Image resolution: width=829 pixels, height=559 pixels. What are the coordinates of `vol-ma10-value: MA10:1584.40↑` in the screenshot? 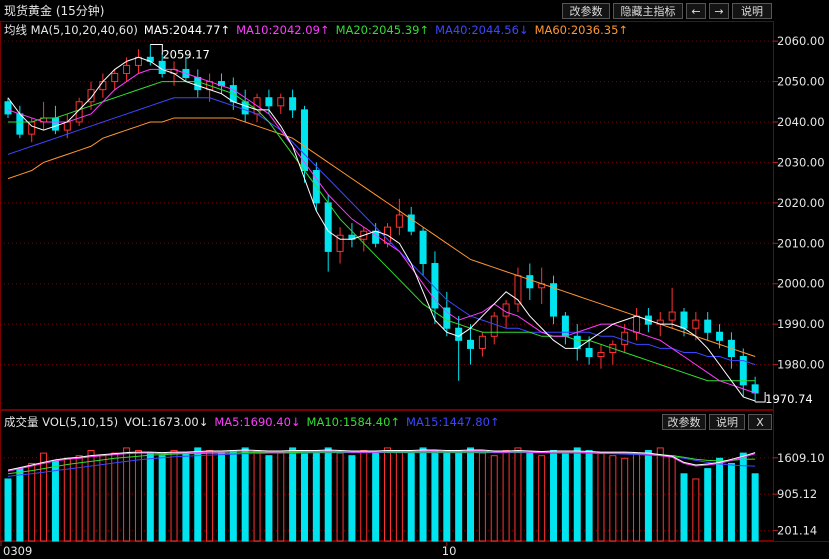 It's located at (353, 422).